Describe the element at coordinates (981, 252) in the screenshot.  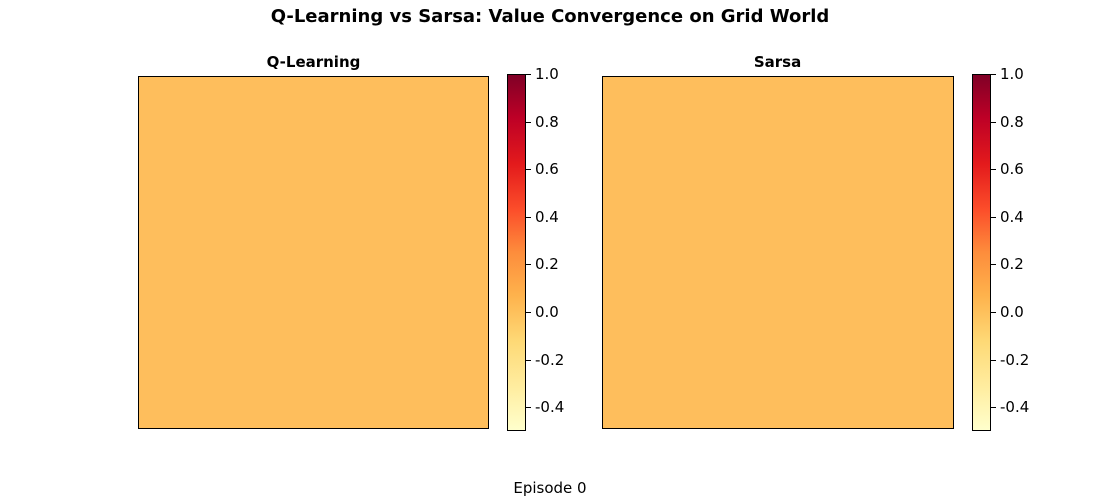
I see `colorbar-sarsa` at that location.